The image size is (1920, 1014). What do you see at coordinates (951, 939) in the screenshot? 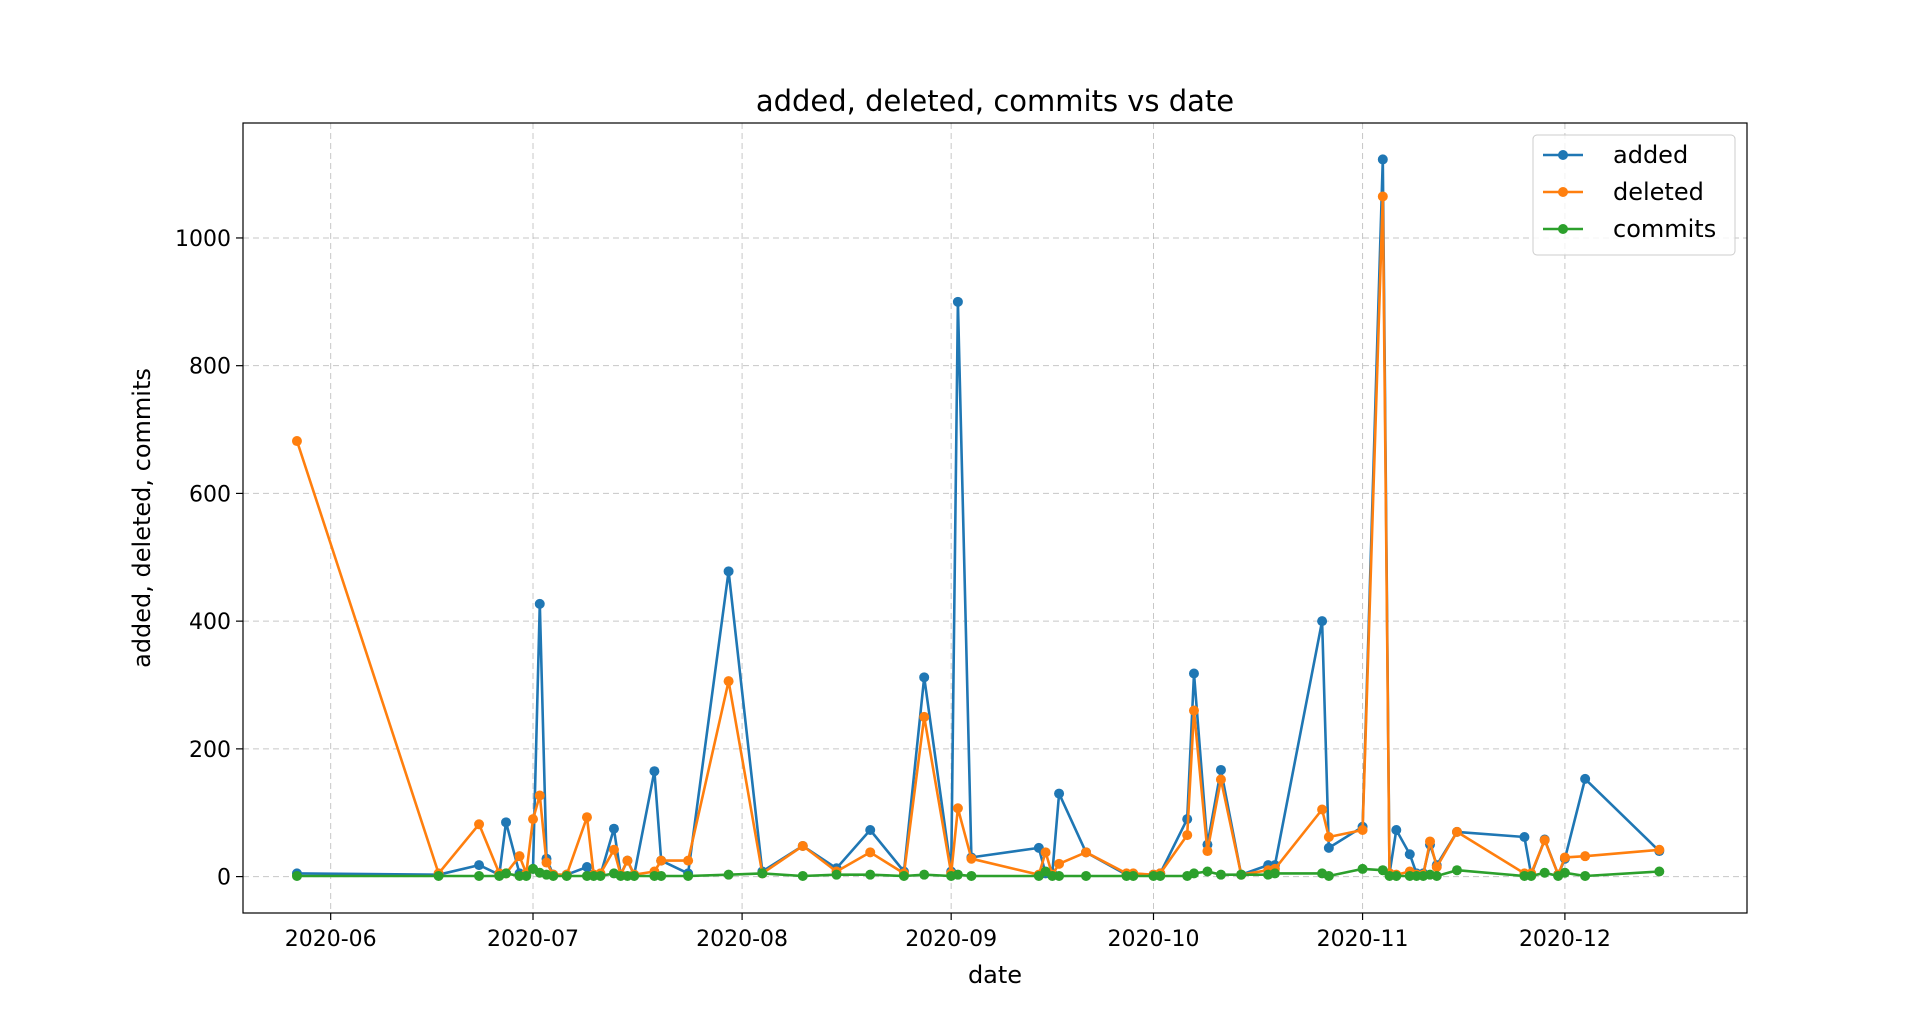
I see `x-tick-label: 2020-09` at bounding box center [951, 939].